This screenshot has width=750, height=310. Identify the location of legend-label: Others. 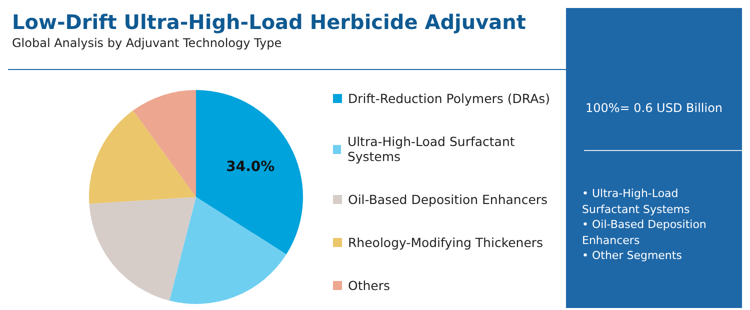
(369, 285).